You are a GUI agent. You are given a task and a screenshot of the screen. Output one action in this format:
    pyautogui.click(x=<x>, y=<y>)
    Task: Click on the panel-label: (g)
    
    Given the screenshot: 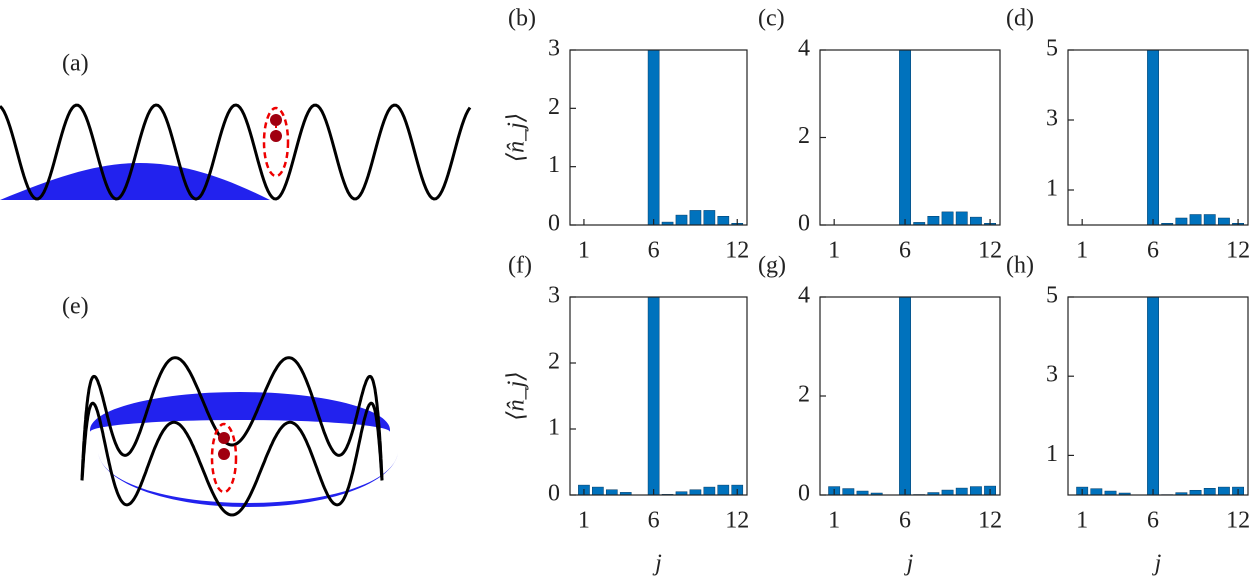 What is the action you would take?
    pyautogui.click(x=772, y=266)
    